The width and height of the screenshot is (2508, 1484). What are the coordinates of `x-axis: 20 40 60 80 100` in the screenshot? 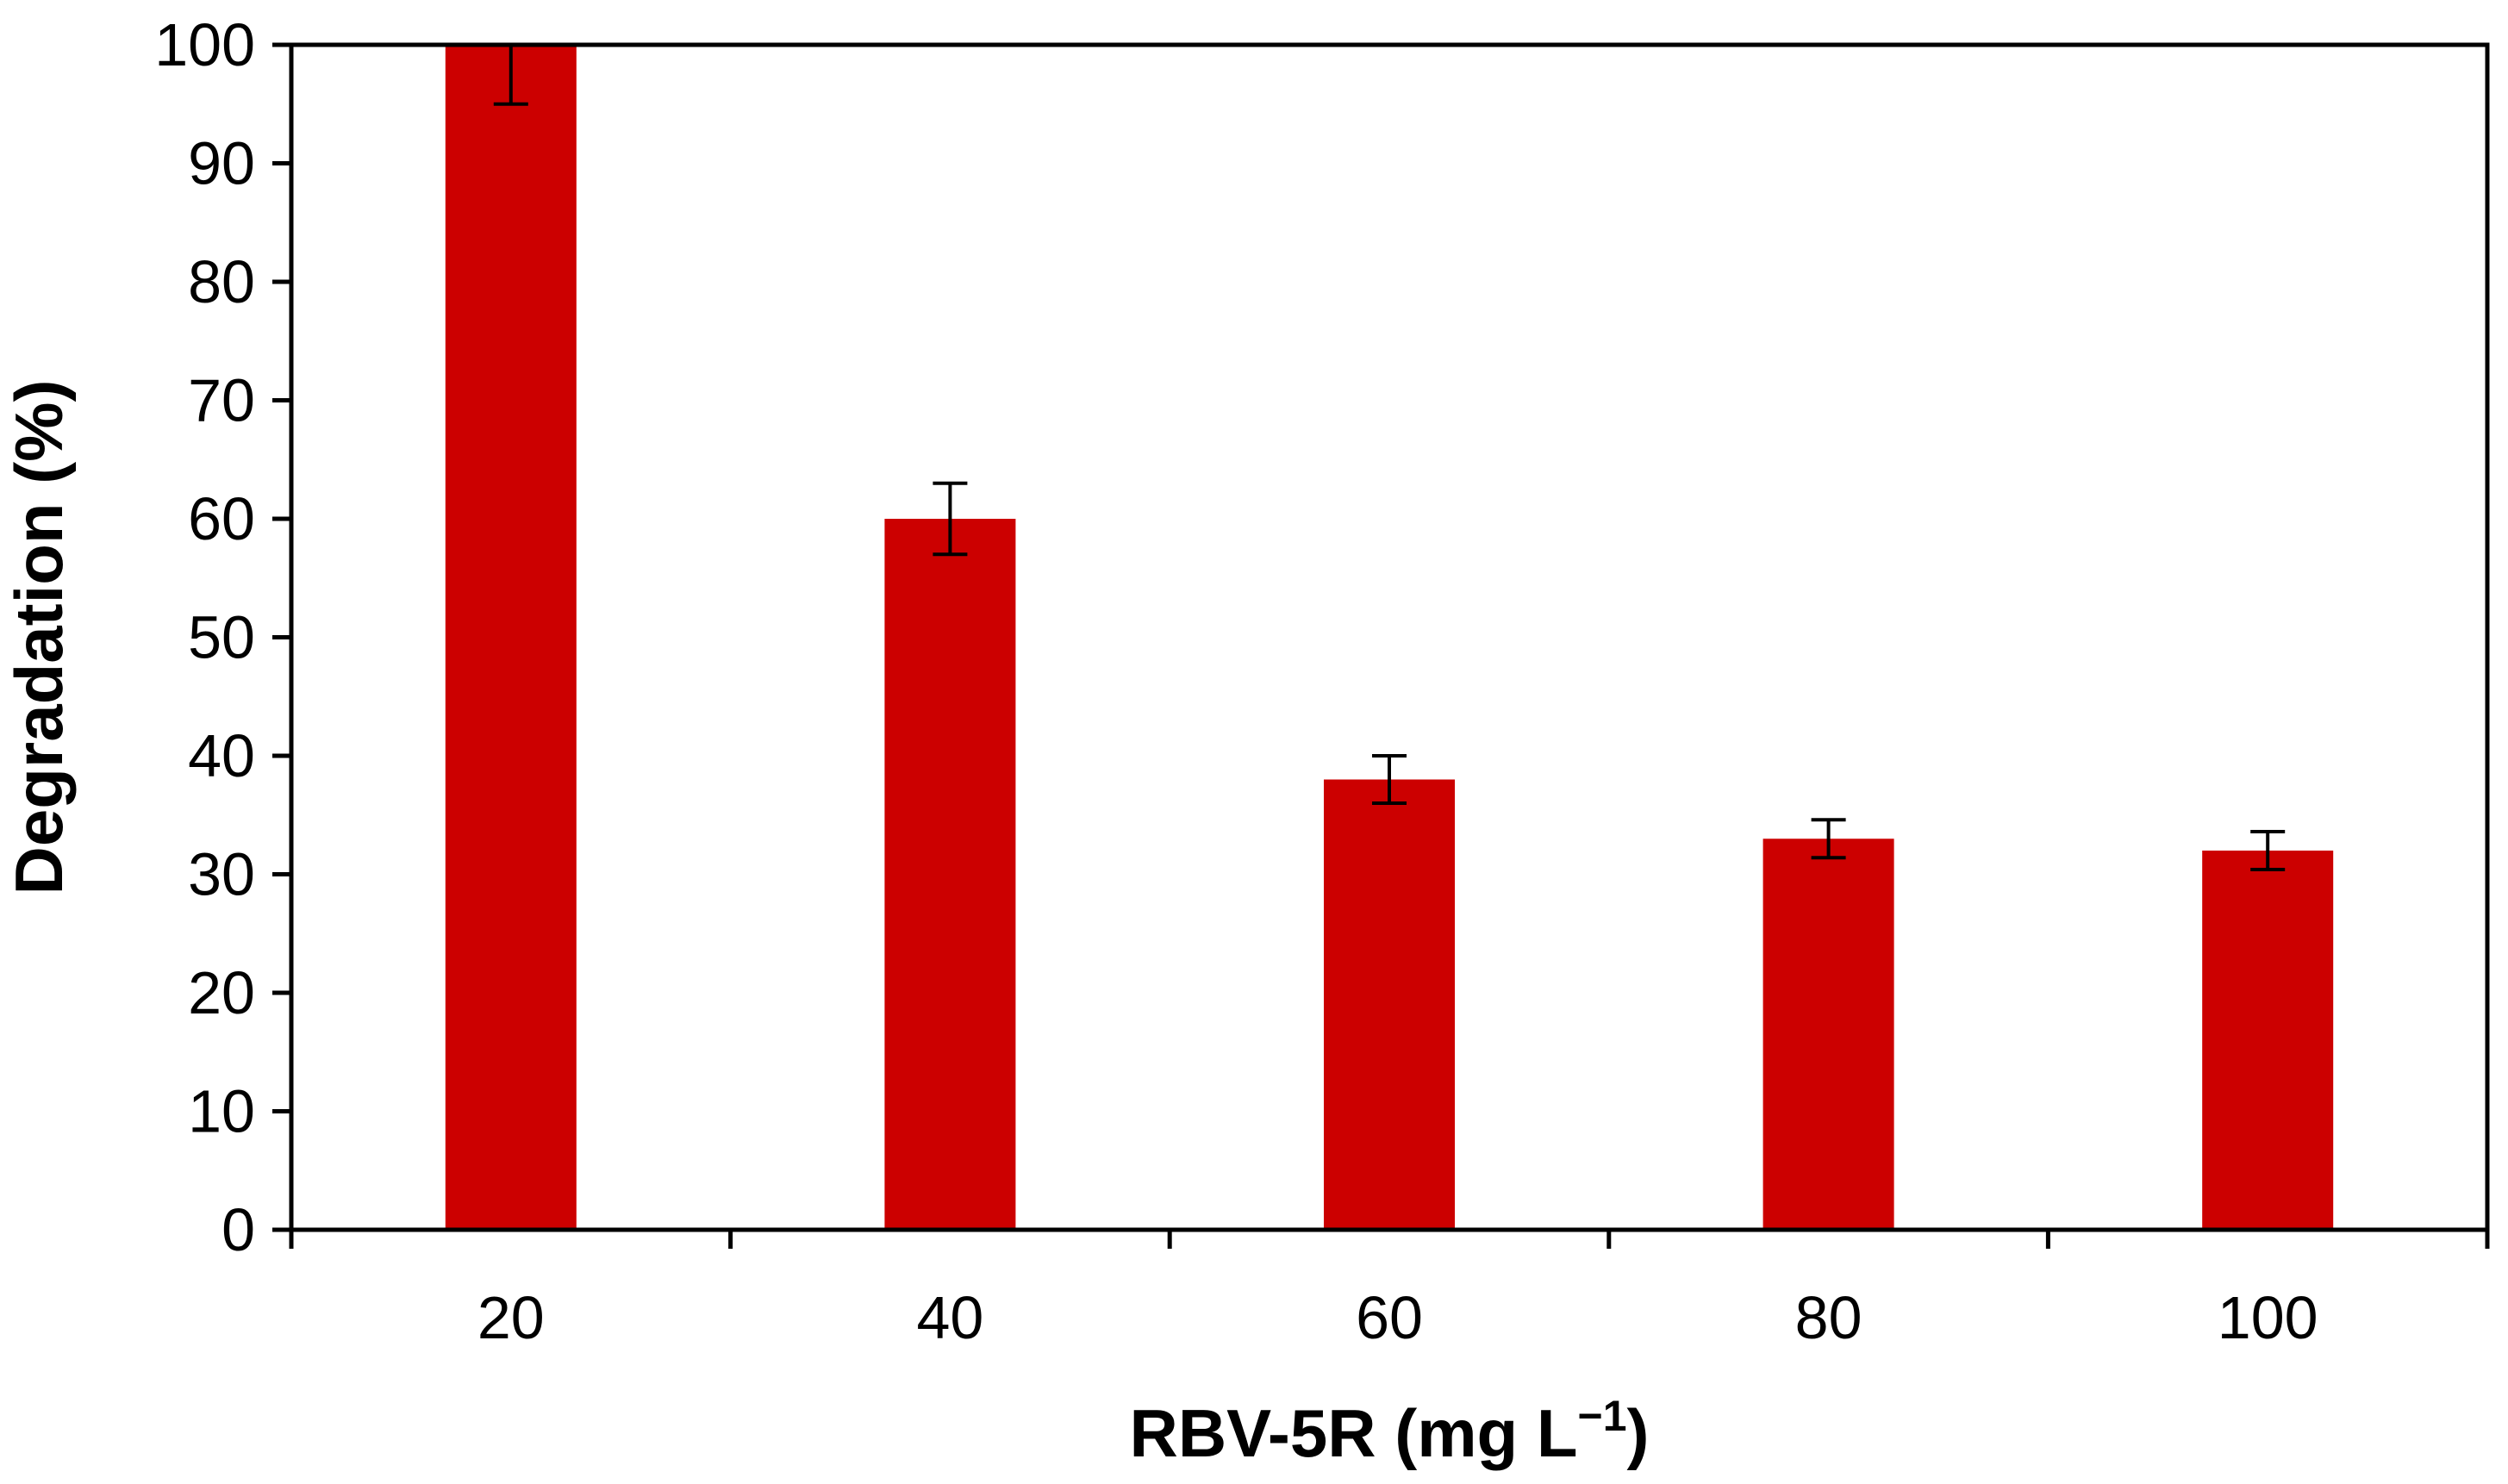 It's located at (1389, 1290).